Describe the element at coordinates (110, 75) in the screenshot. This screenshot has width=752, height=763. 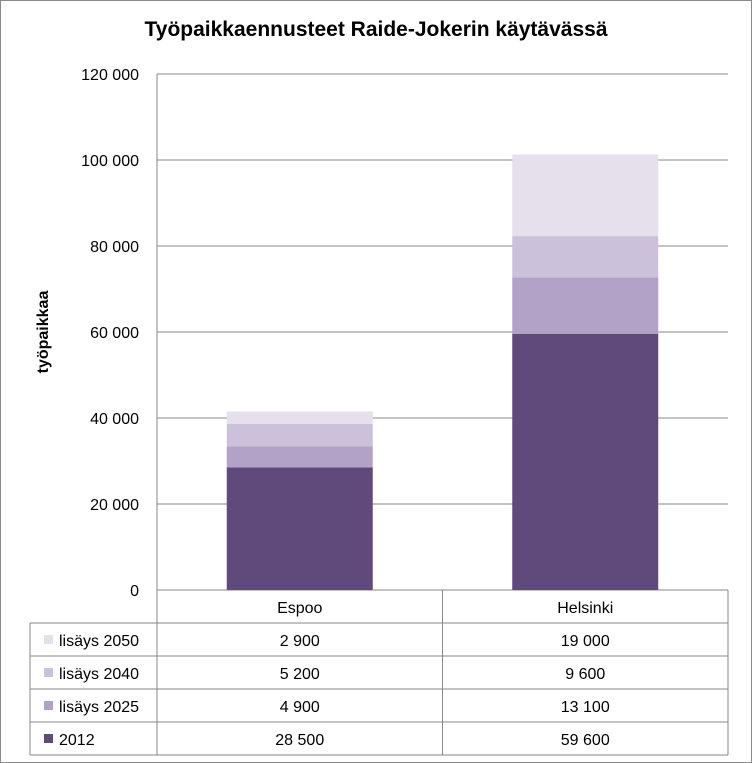
I see `y-tick-label: 120 000` at that location.